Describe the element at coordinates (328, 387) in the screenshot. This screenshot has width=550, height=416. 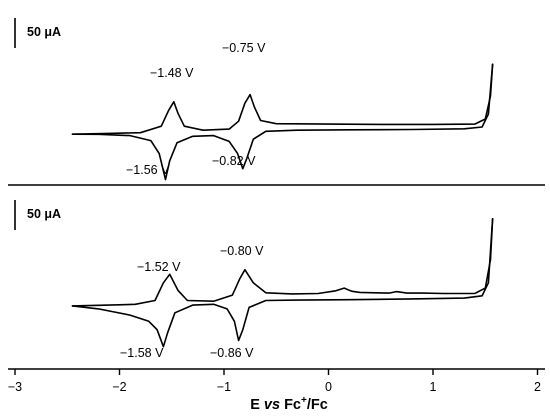
I see `x-tick-label: 0` at that location.